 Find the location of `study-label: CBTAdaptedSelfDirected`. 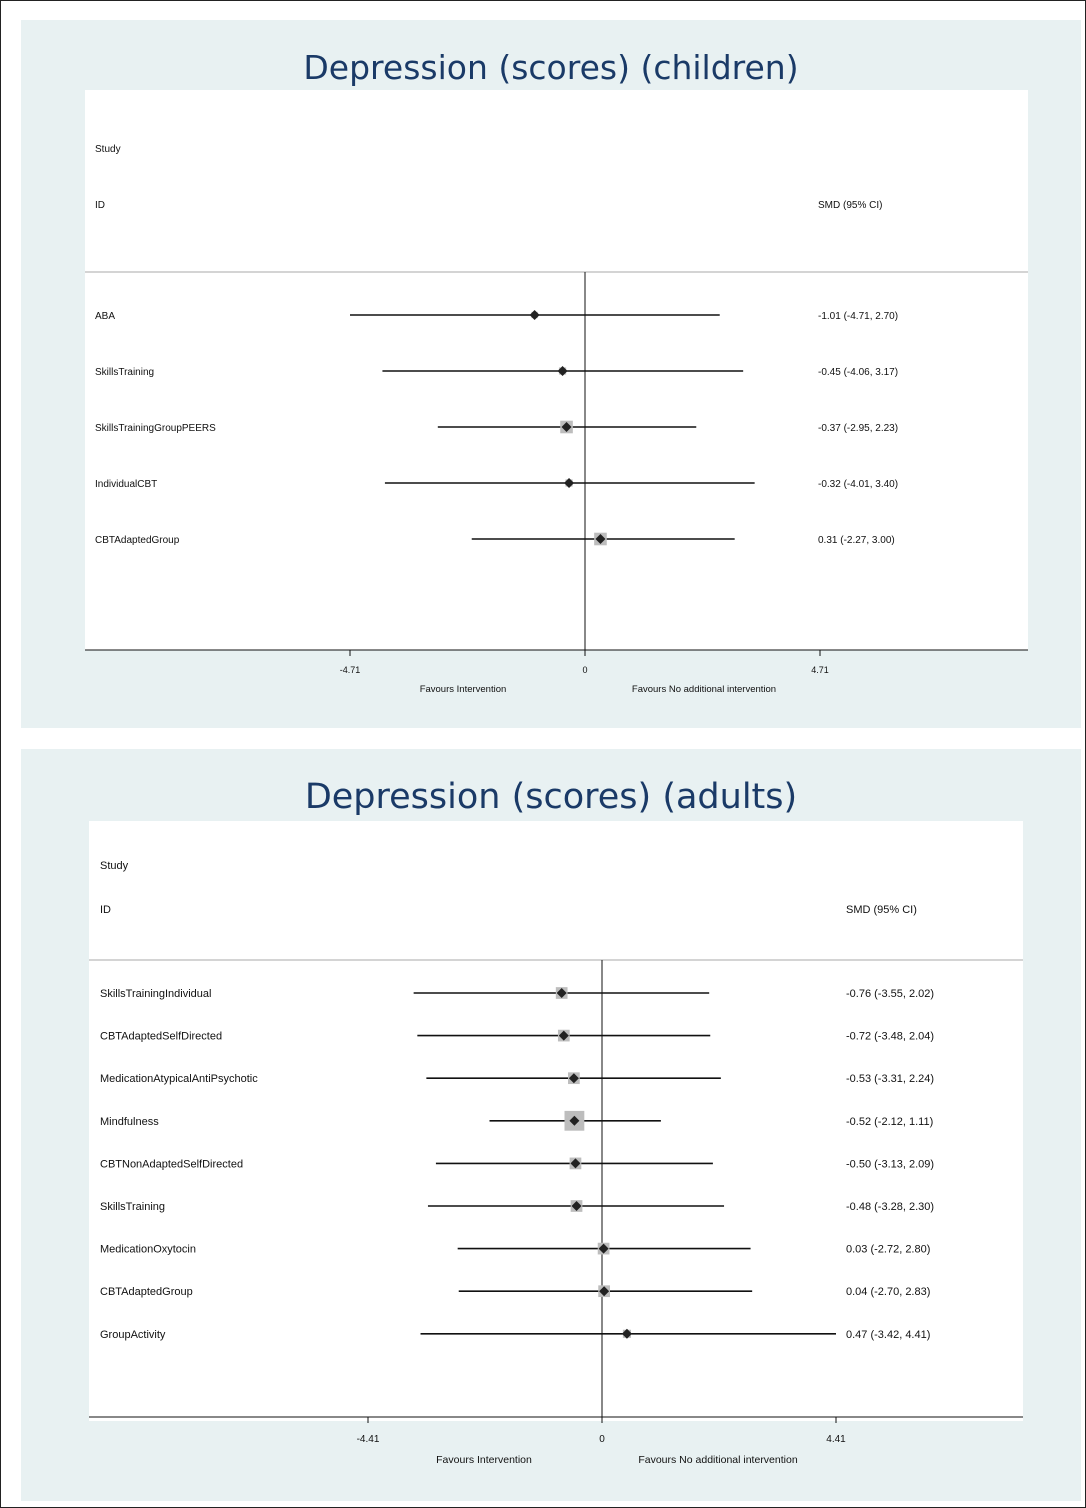

study-label: CBTAdaptedSelfDirected is located at coordinates (161, 1037).